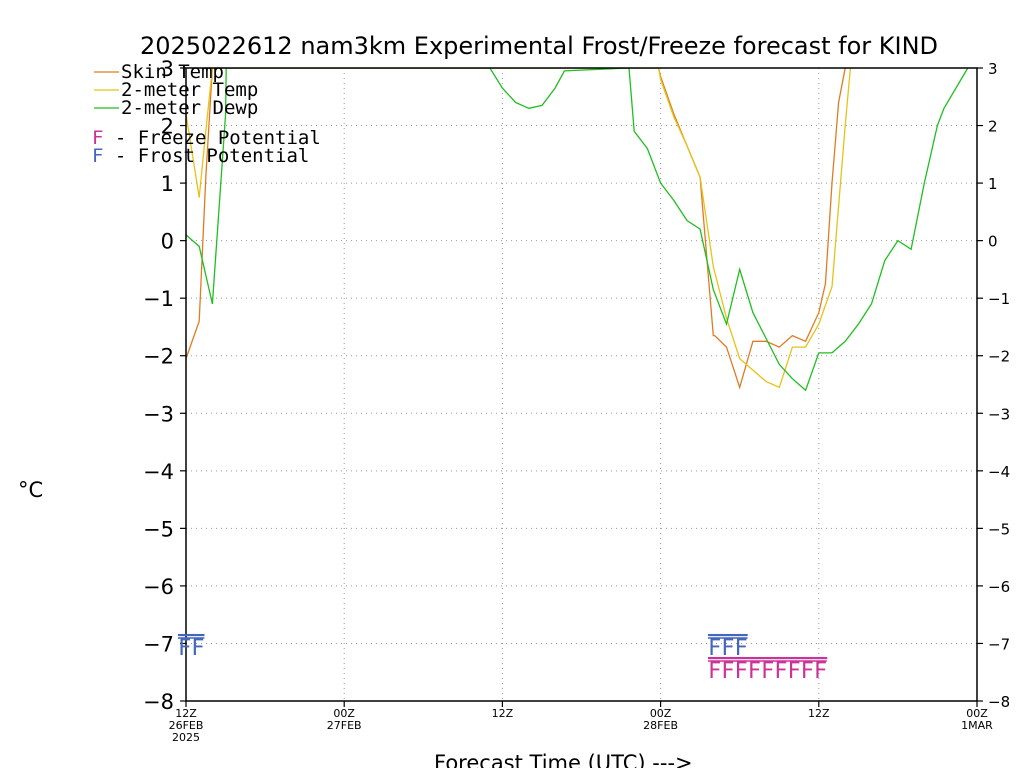 The height and width of the screenshot is (768, 1024). I want to click on legend-flag-text: - Frost Potential, so click(206, 156).